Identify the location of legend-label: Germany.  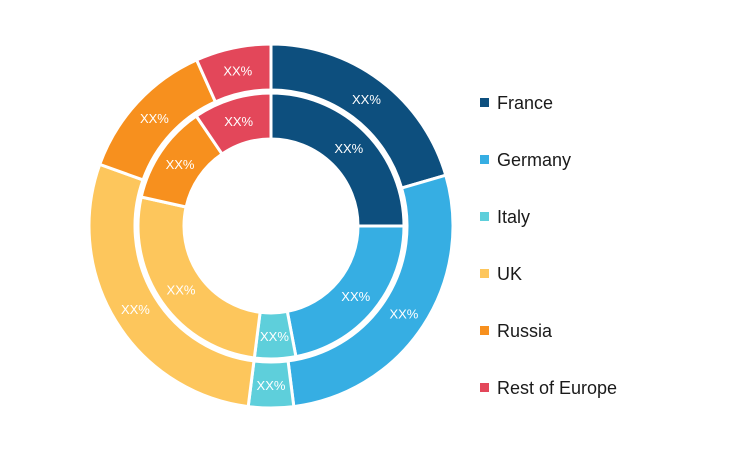
(534, 159).